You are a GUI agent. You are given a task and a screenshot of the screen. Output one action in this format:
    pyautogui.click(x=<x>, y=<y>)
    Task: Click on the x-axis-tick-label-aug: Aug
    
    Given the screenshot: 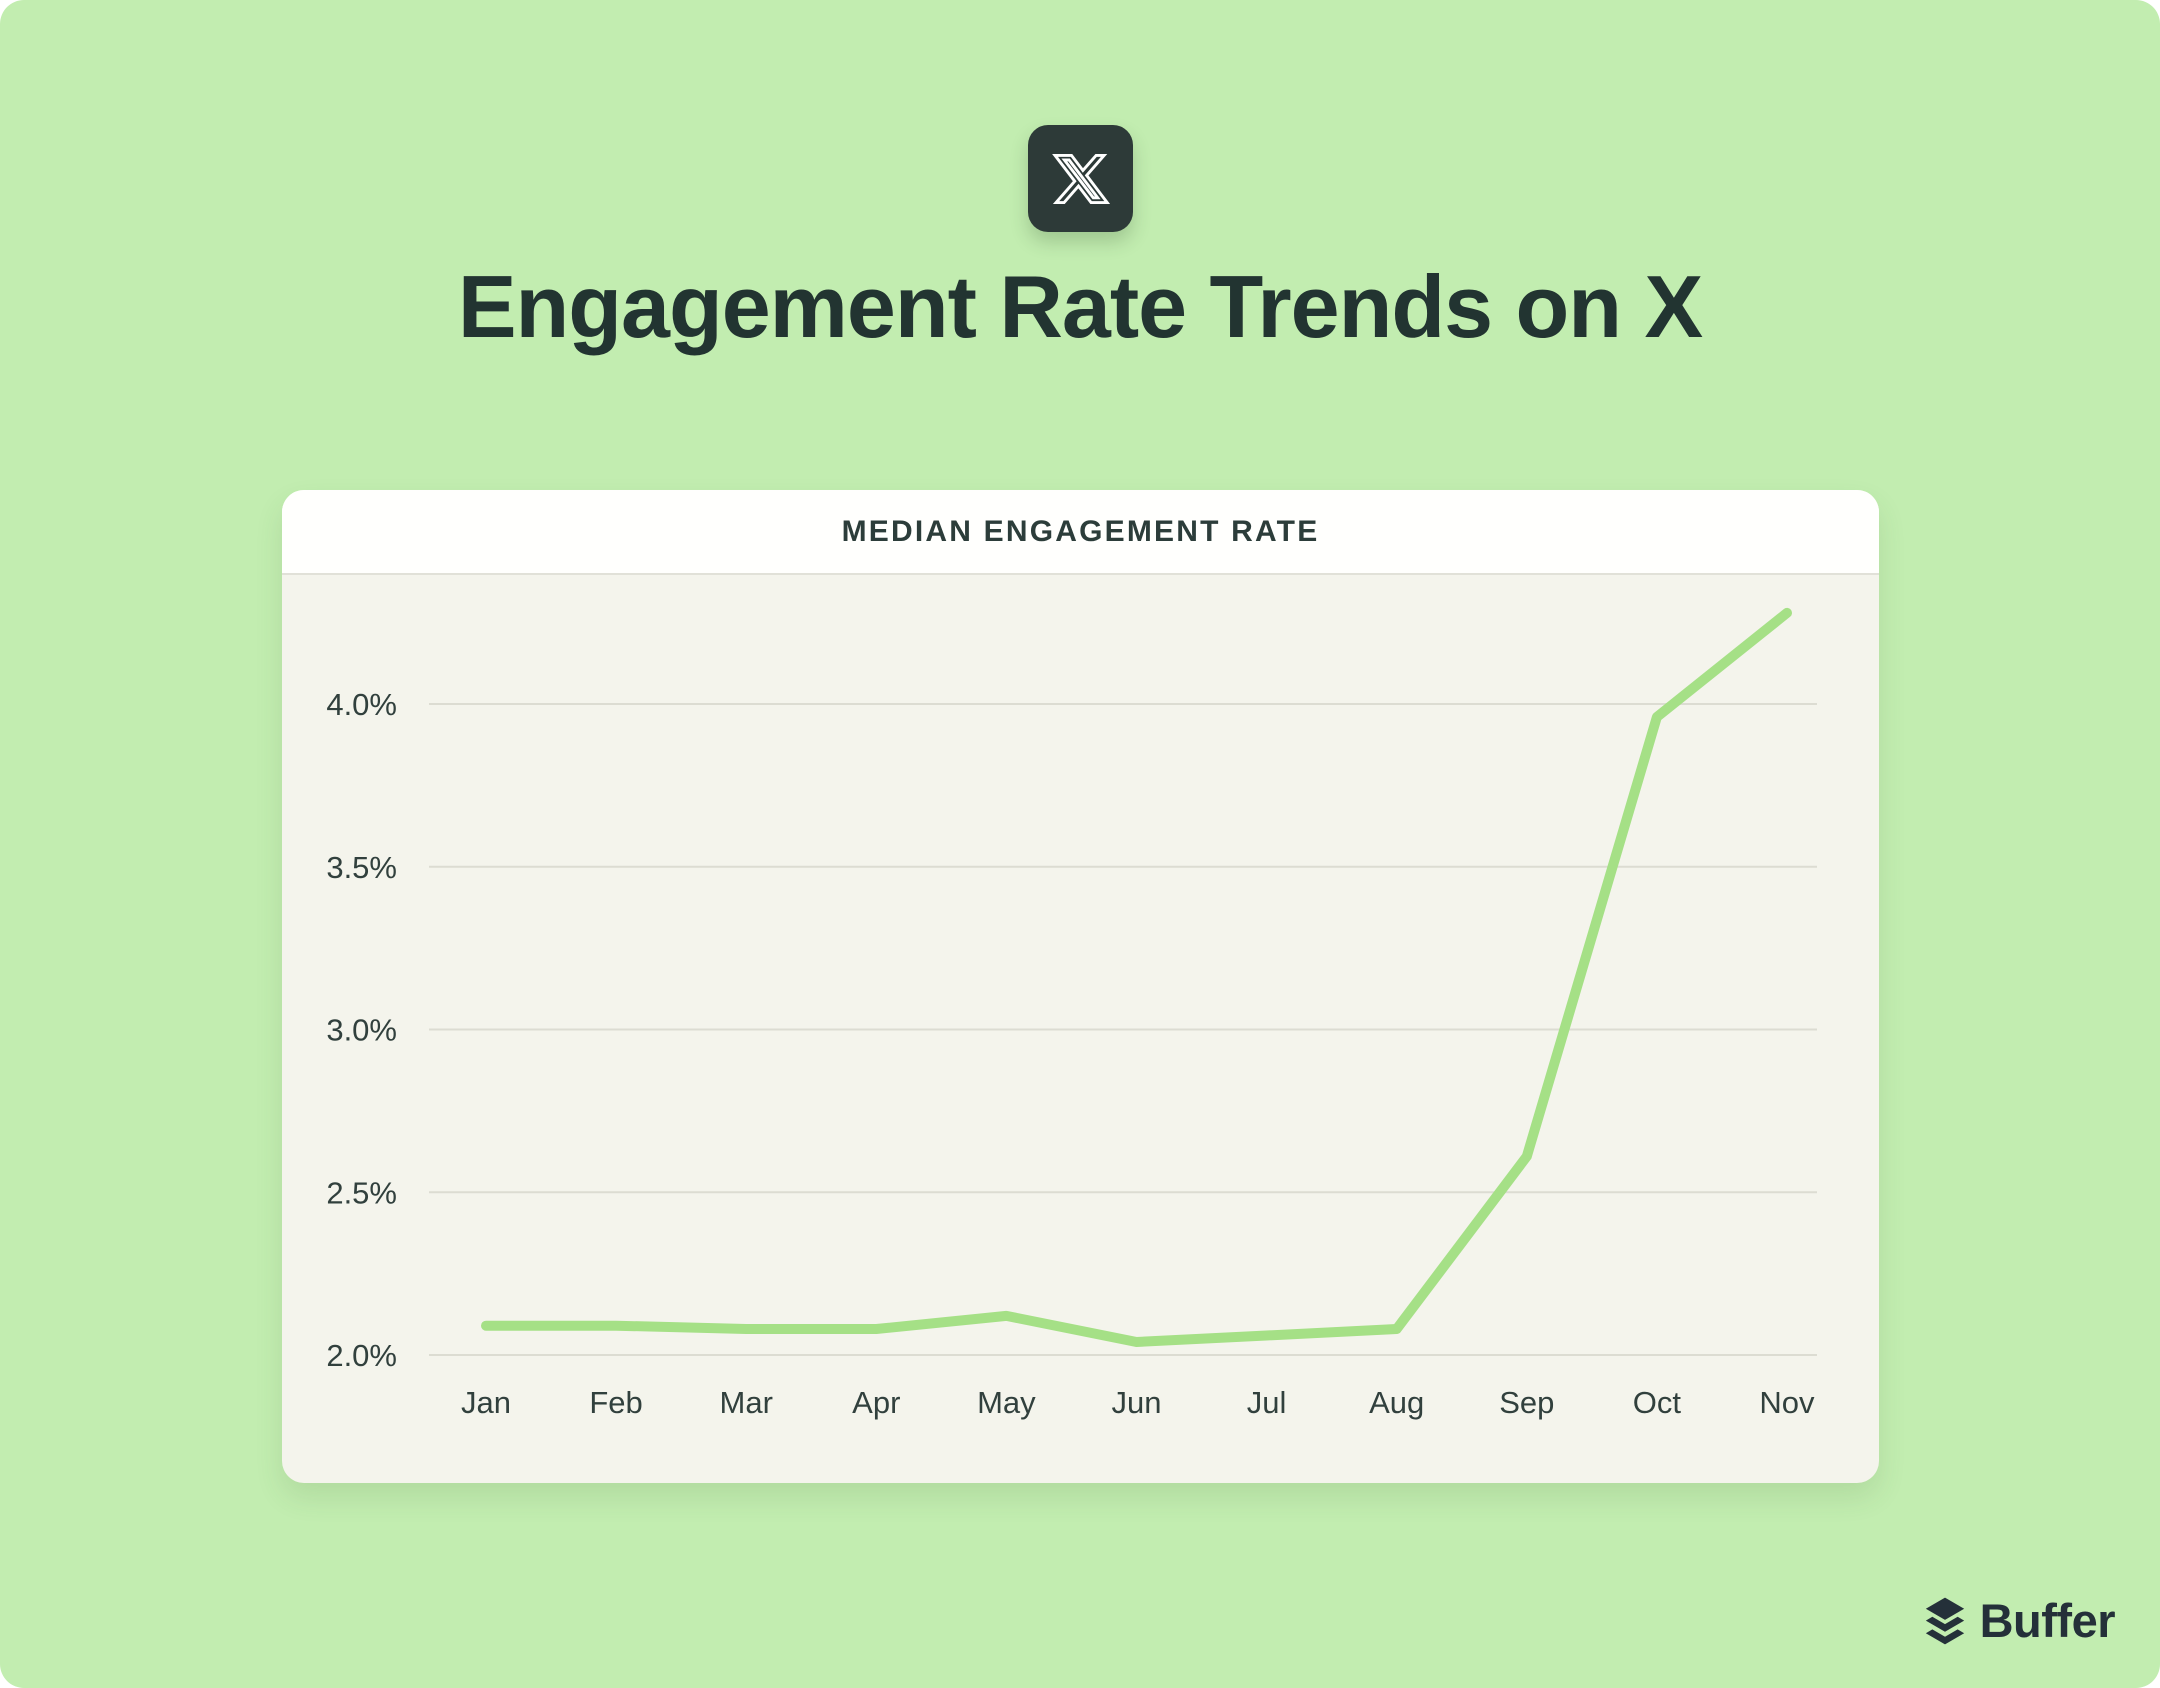 What is the action you would take?
    pyautogui.click(x=1396, y=1402)
    